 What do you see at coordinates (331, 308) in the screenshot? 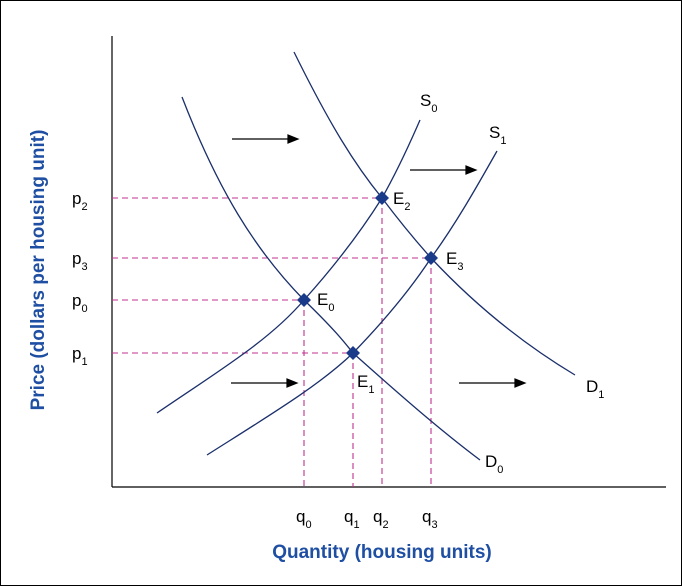
I see `equilibrium-label-e0-sub: 0` at bounding box center [331, 308].